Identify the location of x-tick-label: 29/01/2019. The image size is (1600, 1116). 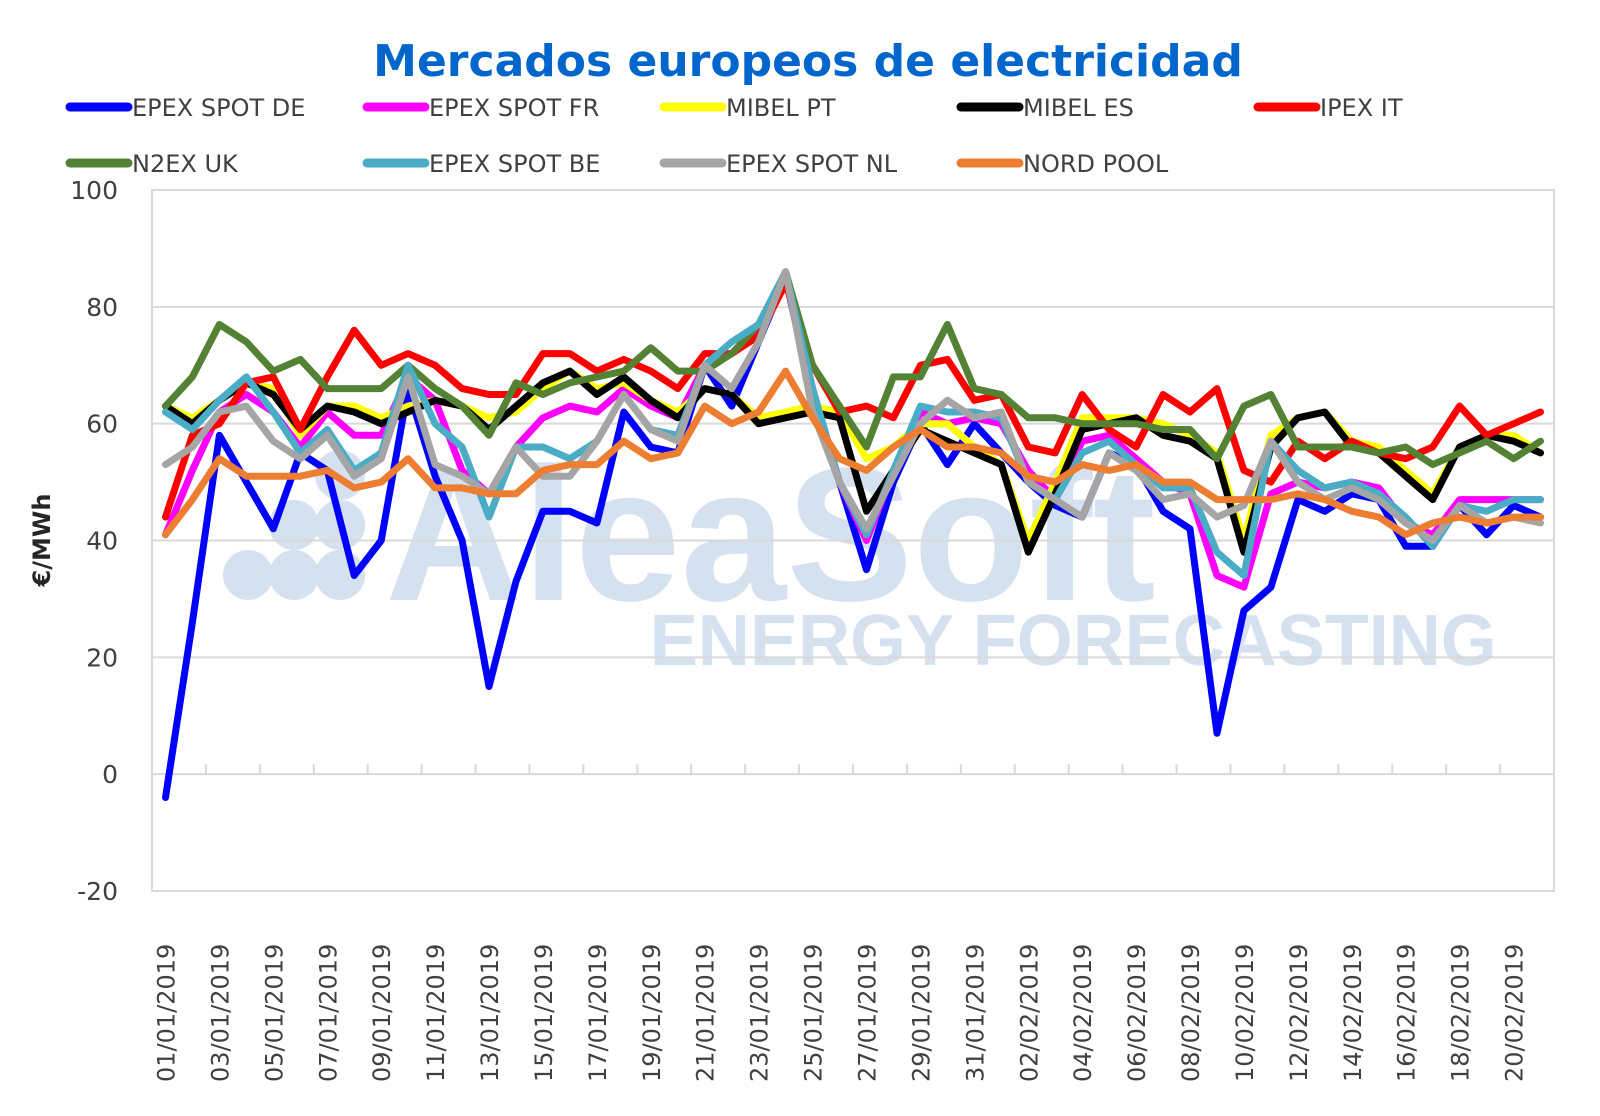
(921, 1013).